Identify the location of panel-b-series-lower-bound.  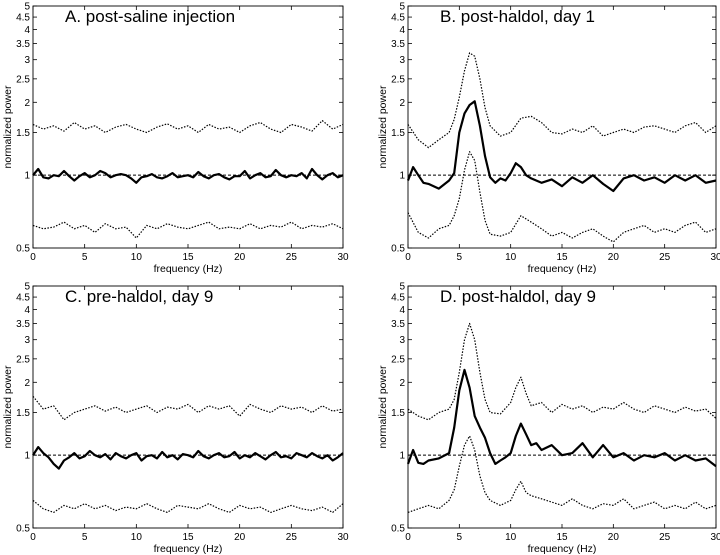
(562, 197).